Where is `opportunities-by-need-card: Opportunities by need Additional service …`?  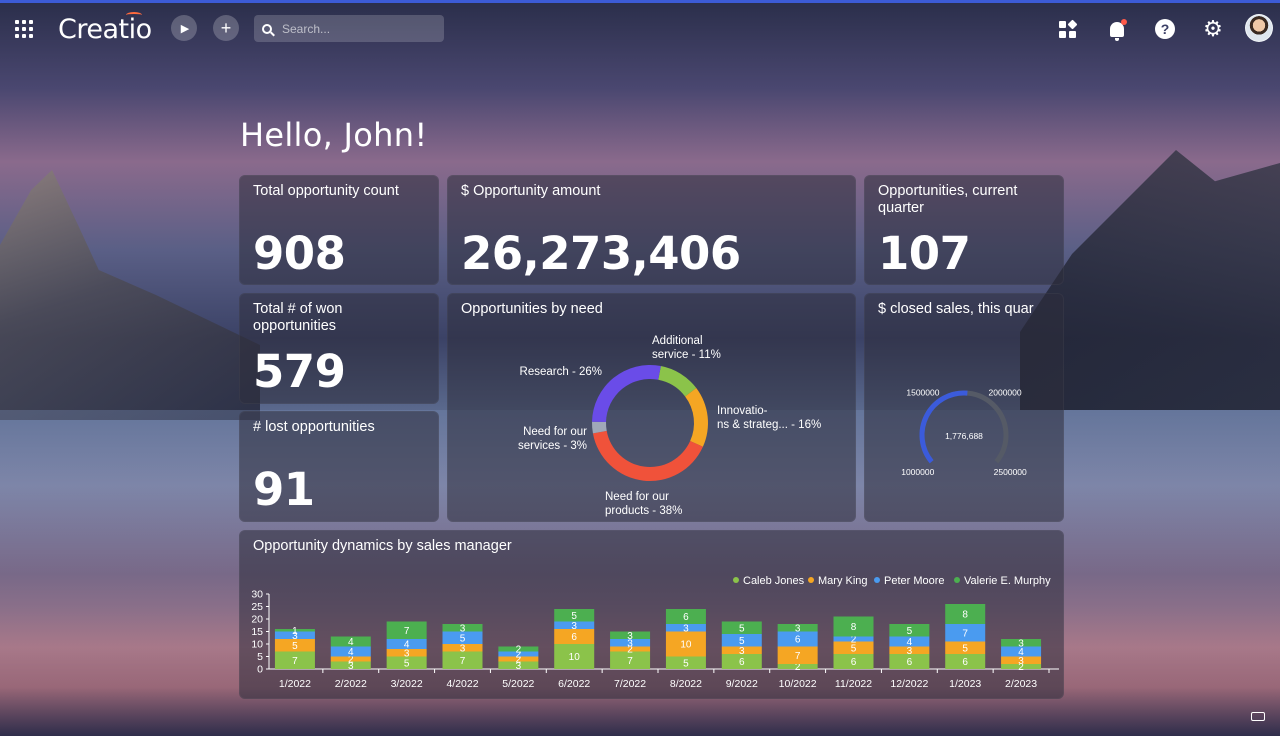
opportunities-by-need-card: Opportunities by need Additional service … is located at coordinates (651, 407).